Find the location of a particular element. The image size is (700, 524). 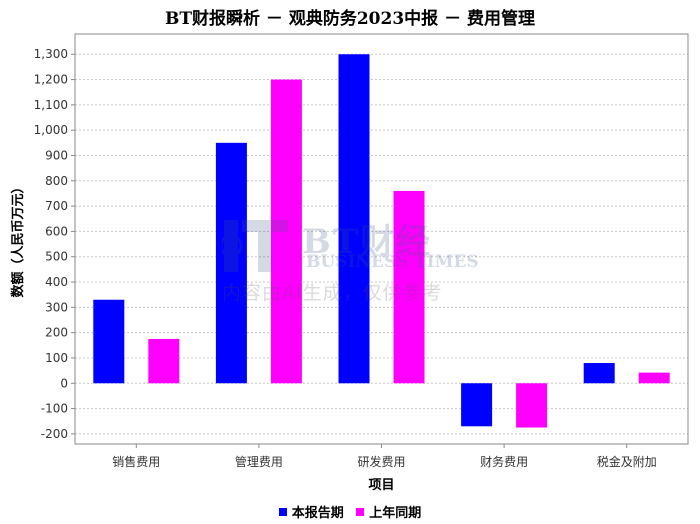

y-tick-label: 900 is located at coordinates (56, 155).